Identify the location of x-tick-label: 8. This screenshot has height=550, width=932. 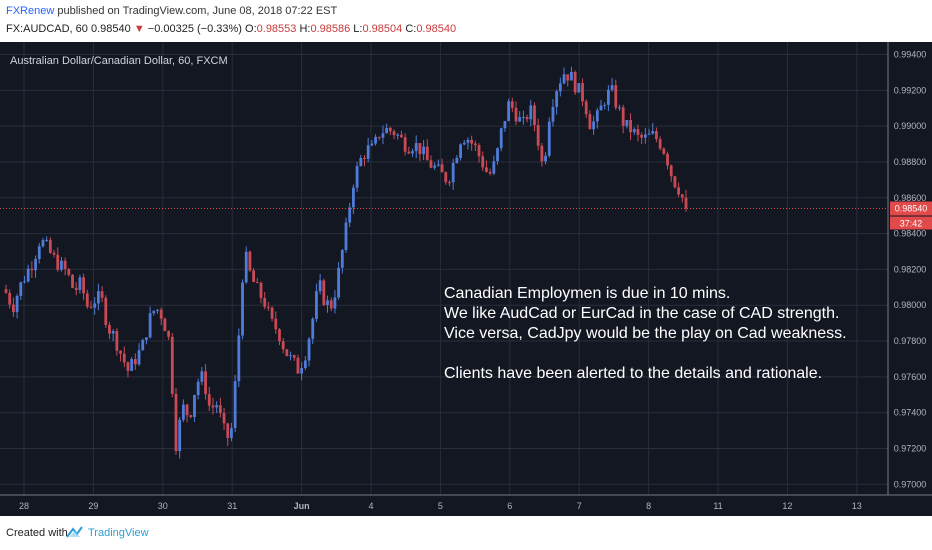
(648, 506).